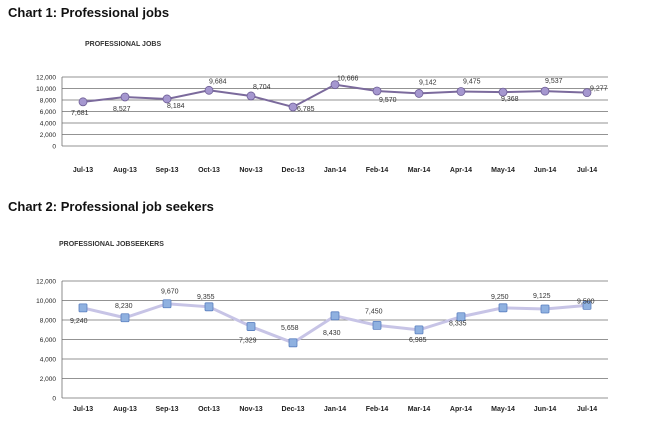 The height and width of the screenshot is (436, 650). I want to click on data-label: 9,355, so click(206, 297).